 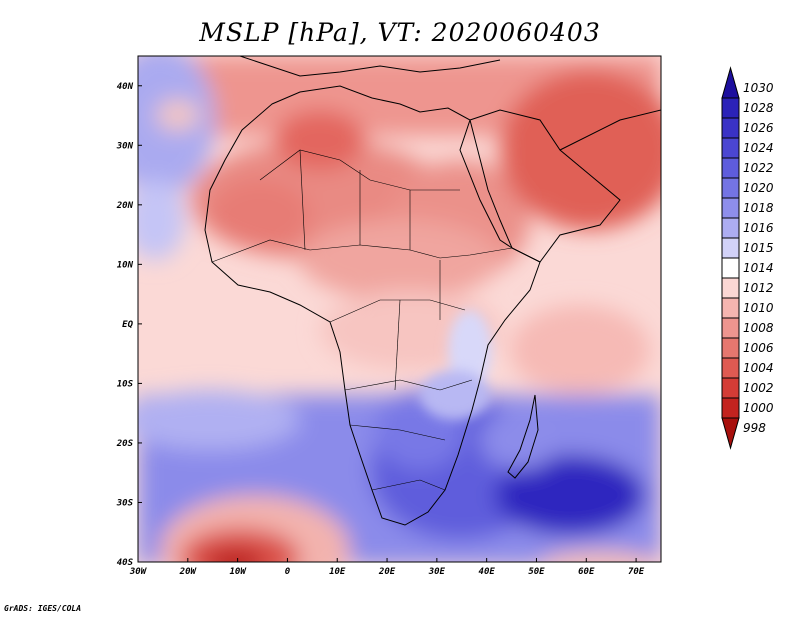 I want to click on colorbar-label: 1018, so click(x=758, y=208).